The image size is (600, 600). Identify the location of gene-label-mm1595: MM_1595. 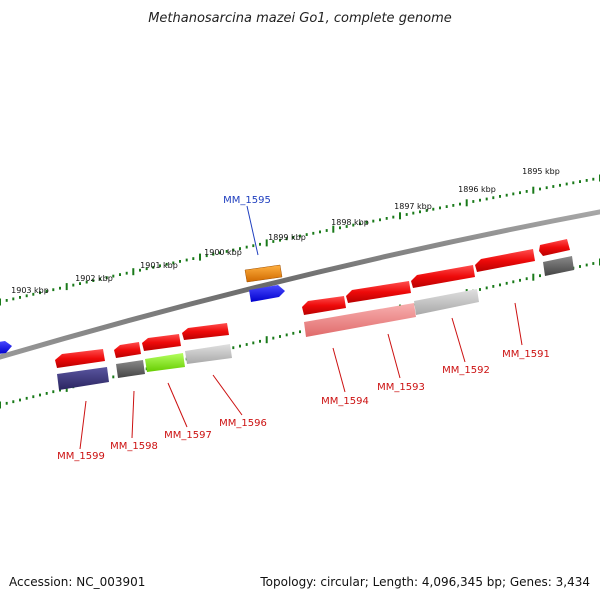
(247, 200).